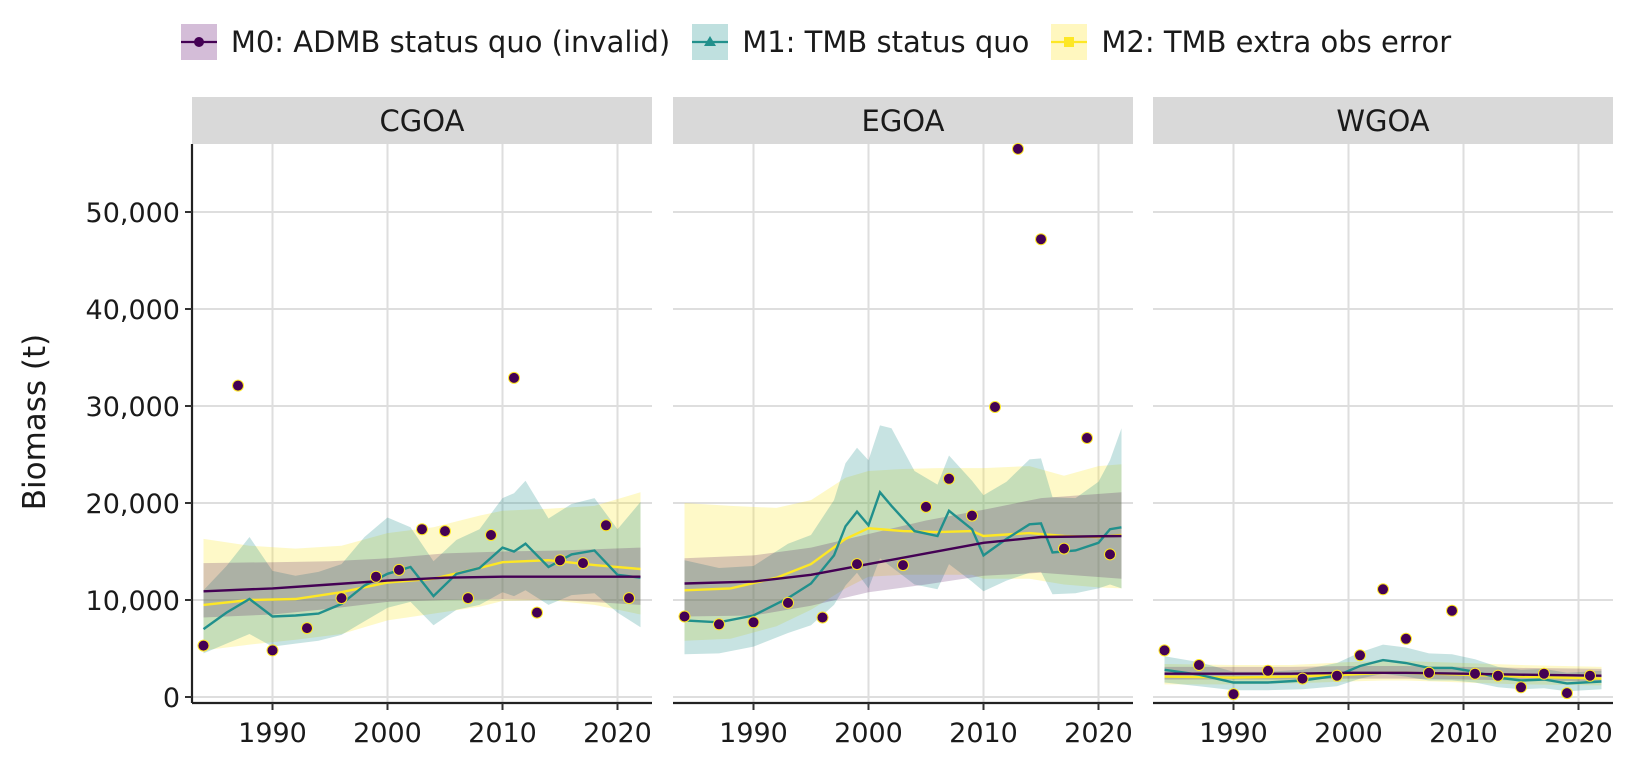  I want to click on y-tick-label: 50,000, so click(133, 213).